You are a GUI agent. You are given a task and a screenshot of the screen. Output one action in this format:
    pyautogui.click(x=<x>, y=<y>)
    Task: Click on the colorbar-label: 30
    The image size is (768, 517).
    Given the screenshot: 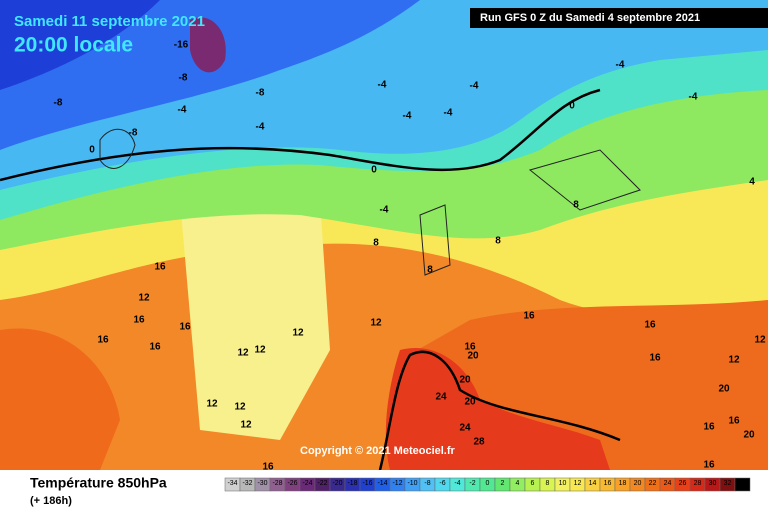 What is the action you would take?
    pyautogui.click(x=713, y=483)
    